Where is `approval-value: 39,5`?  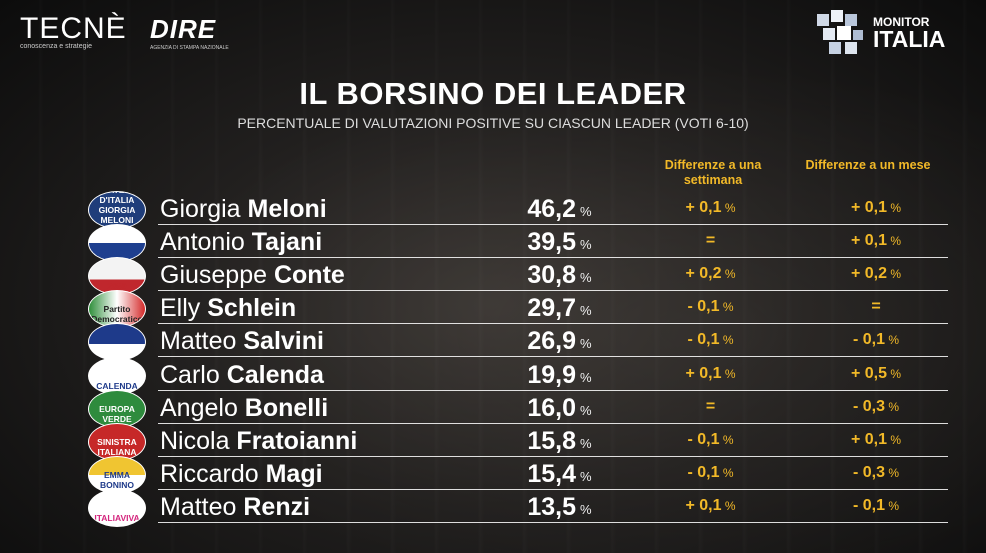 approval-value: 39,5 is located at coordinates (551, 242).